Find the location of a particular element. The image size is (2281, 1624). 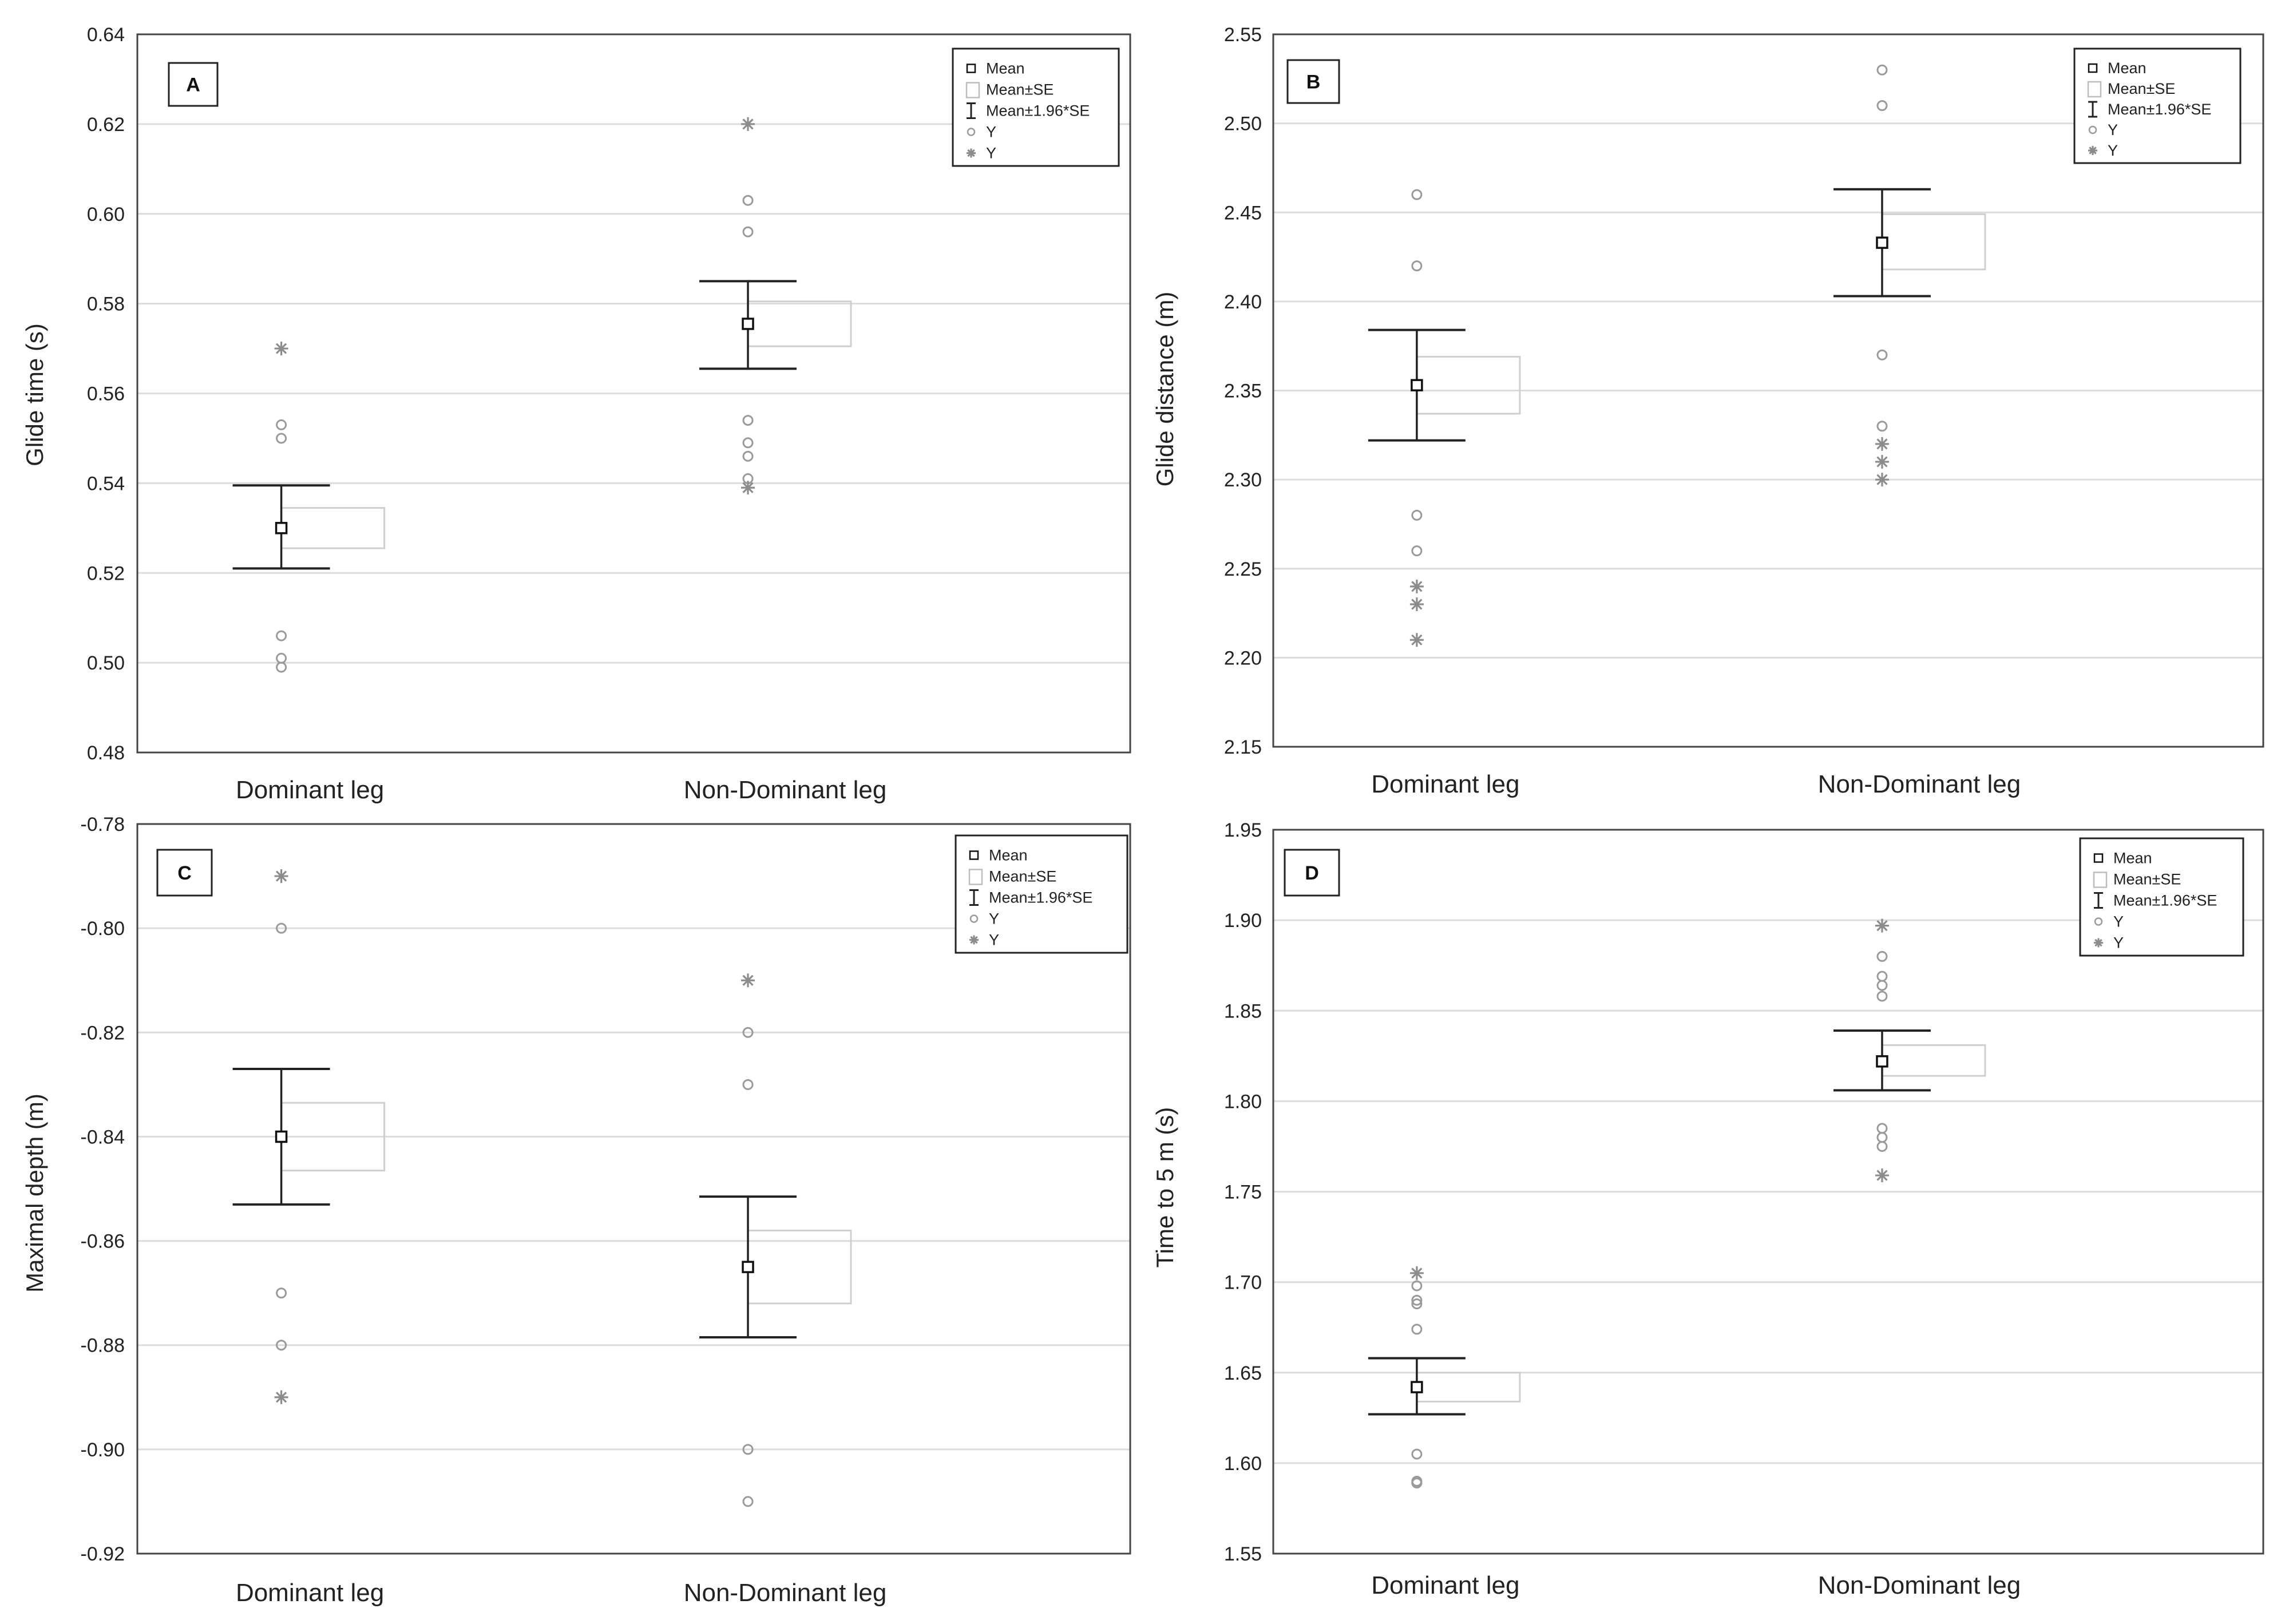

y-tick-label: -0.90 is located at coordinates (103, 1450).